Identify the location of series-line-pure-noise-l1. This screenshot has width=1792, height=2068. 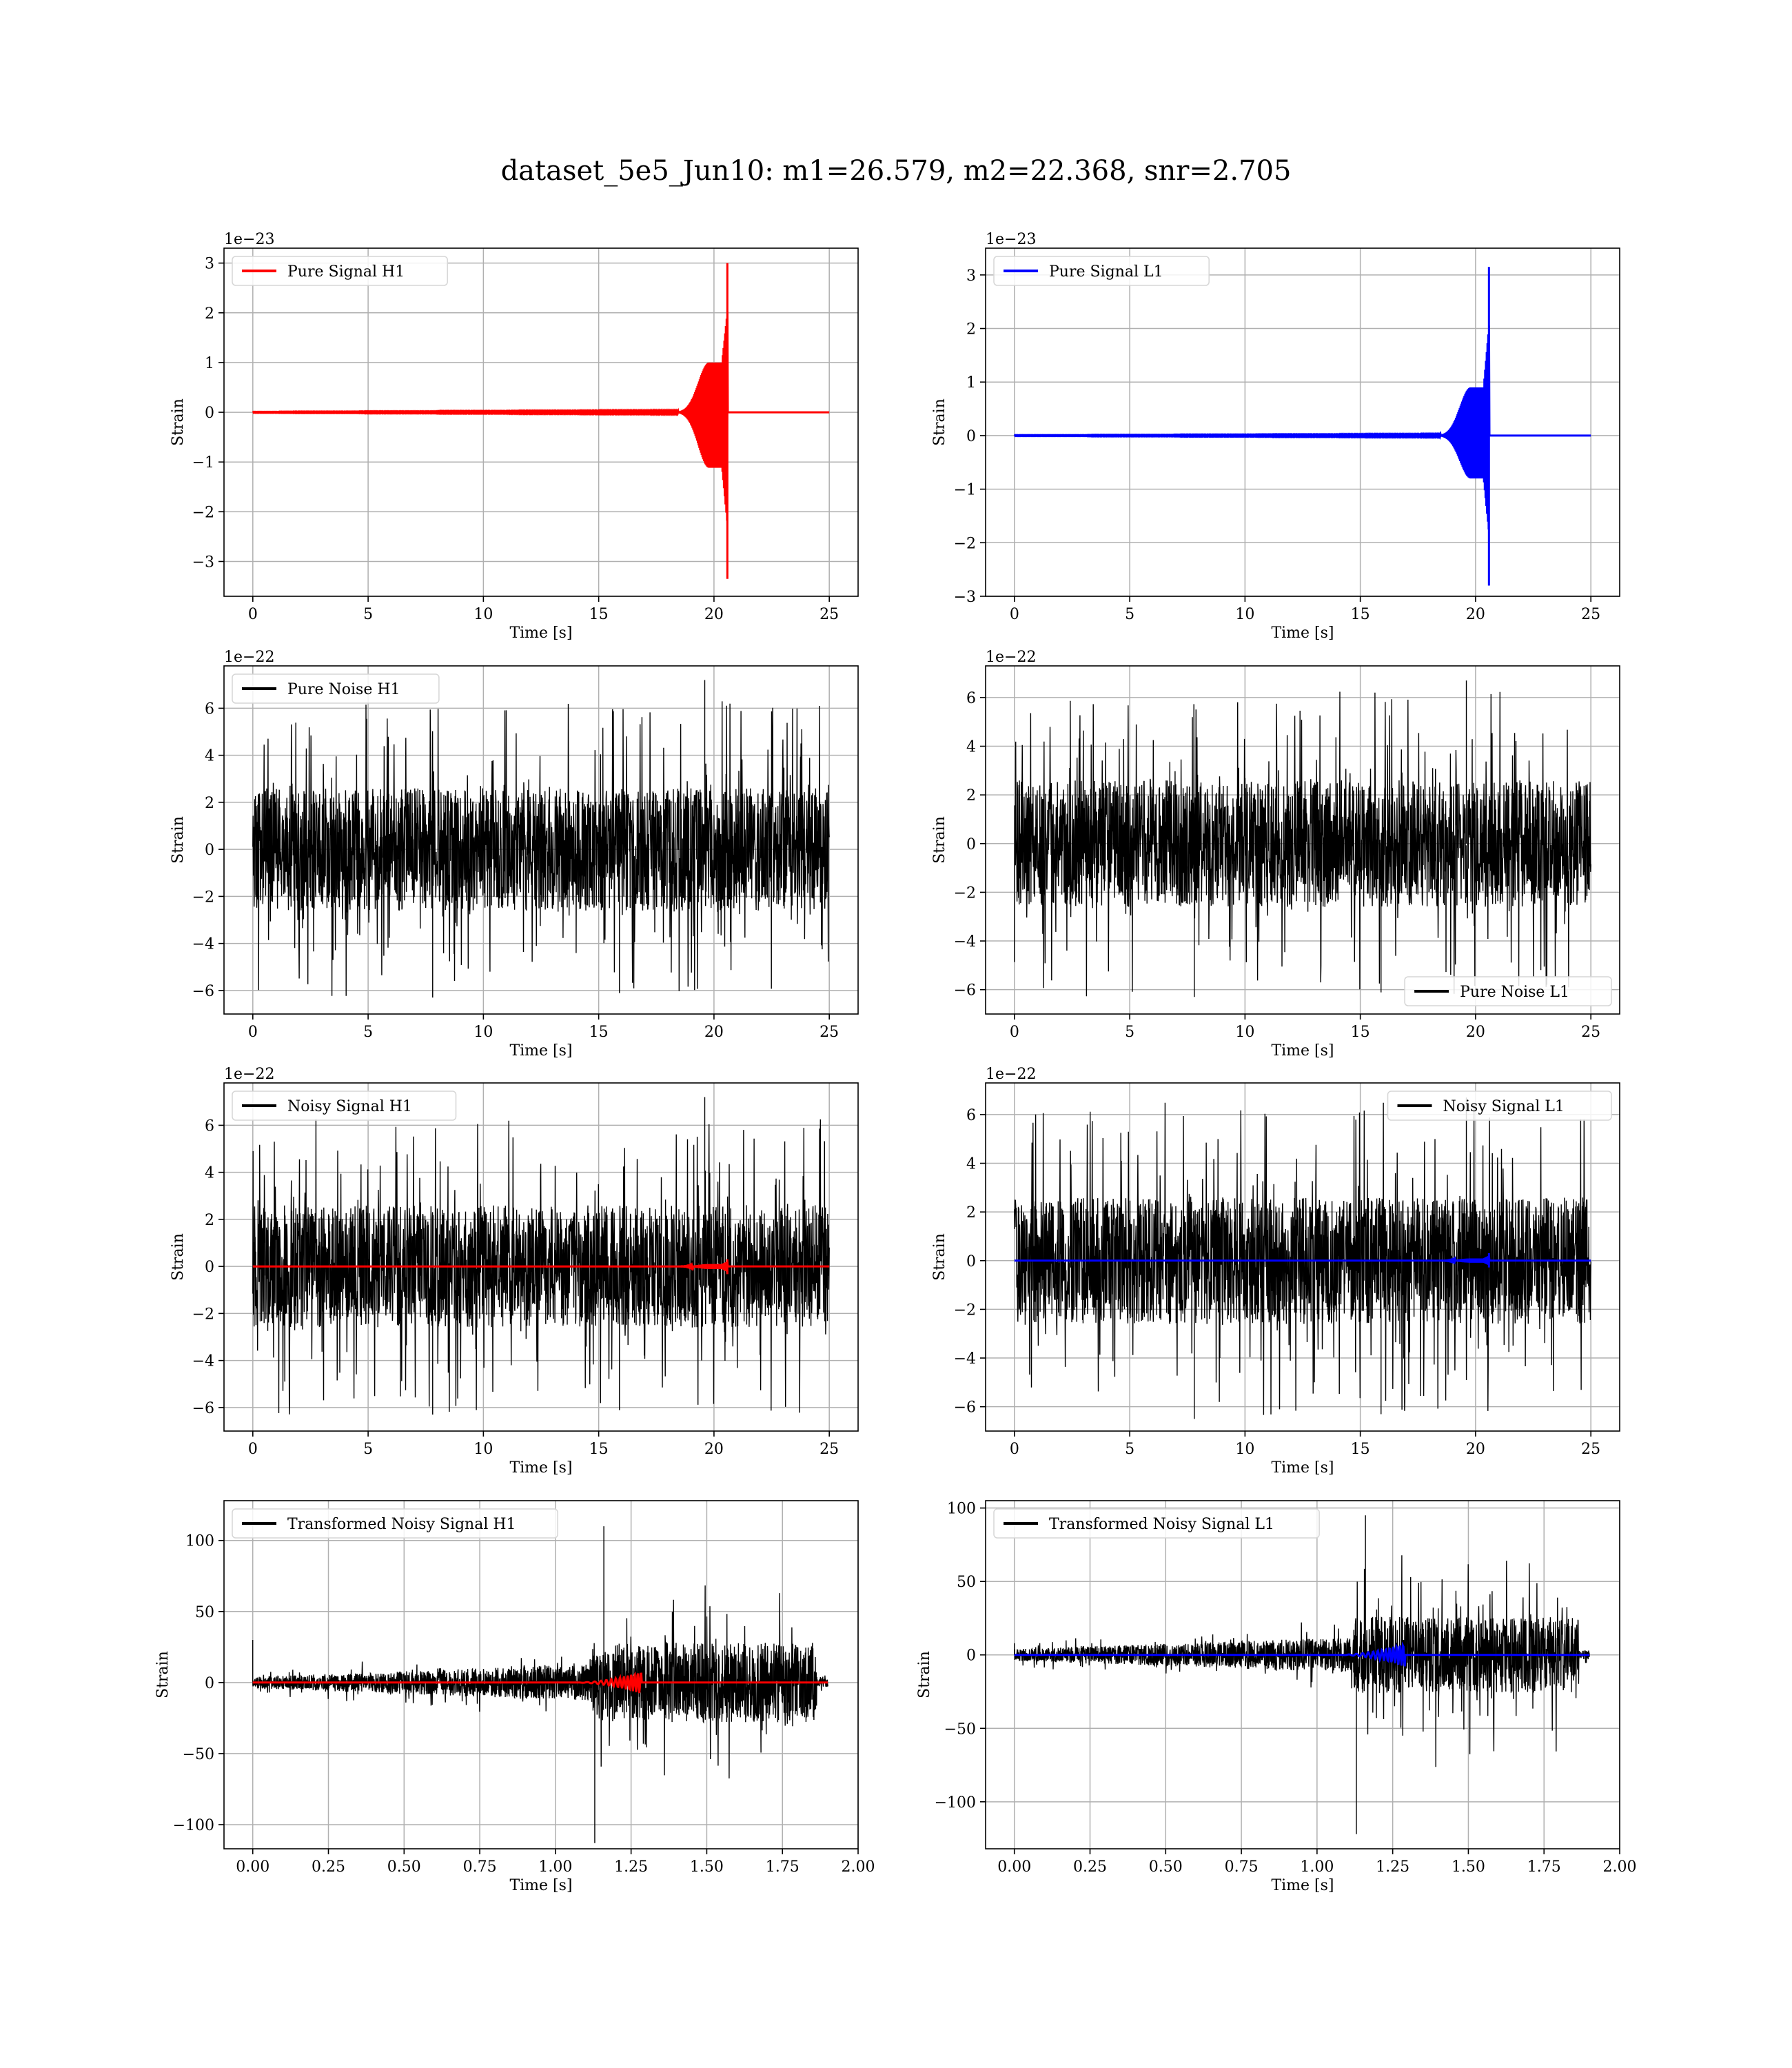
(1302, 838).